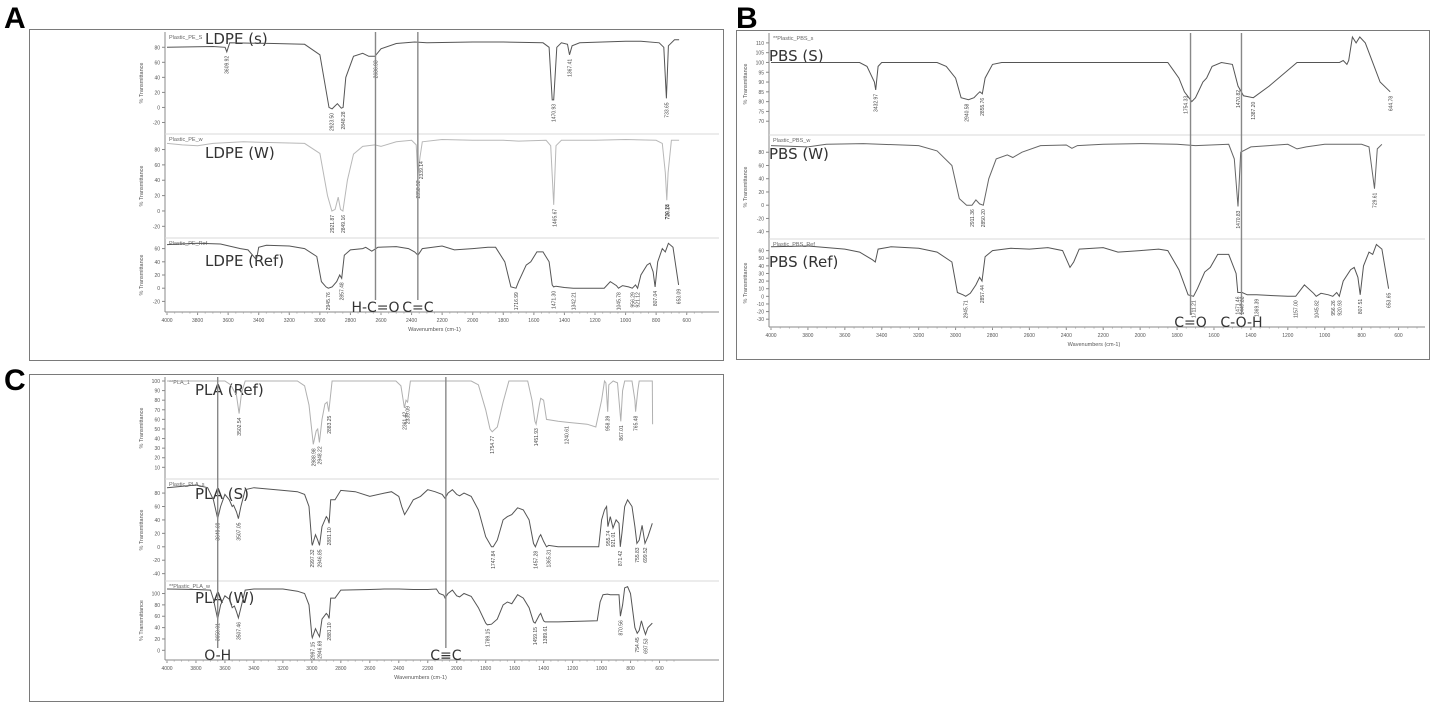 This screenshot has height=704, width=1432. I want to click on svg-text: C=C, so click(418, 308).